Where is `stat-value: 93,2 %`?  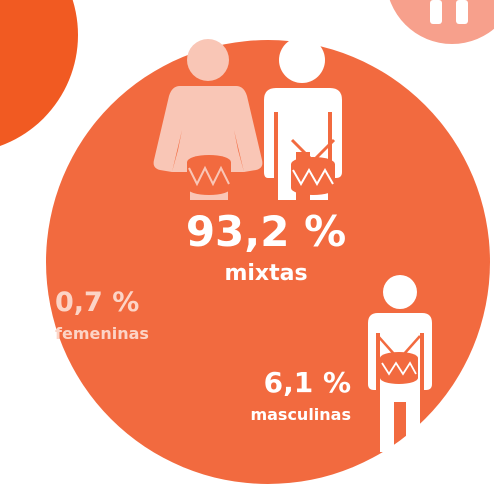 stat-value: 93,2 % is located at coordinates (266, 231).